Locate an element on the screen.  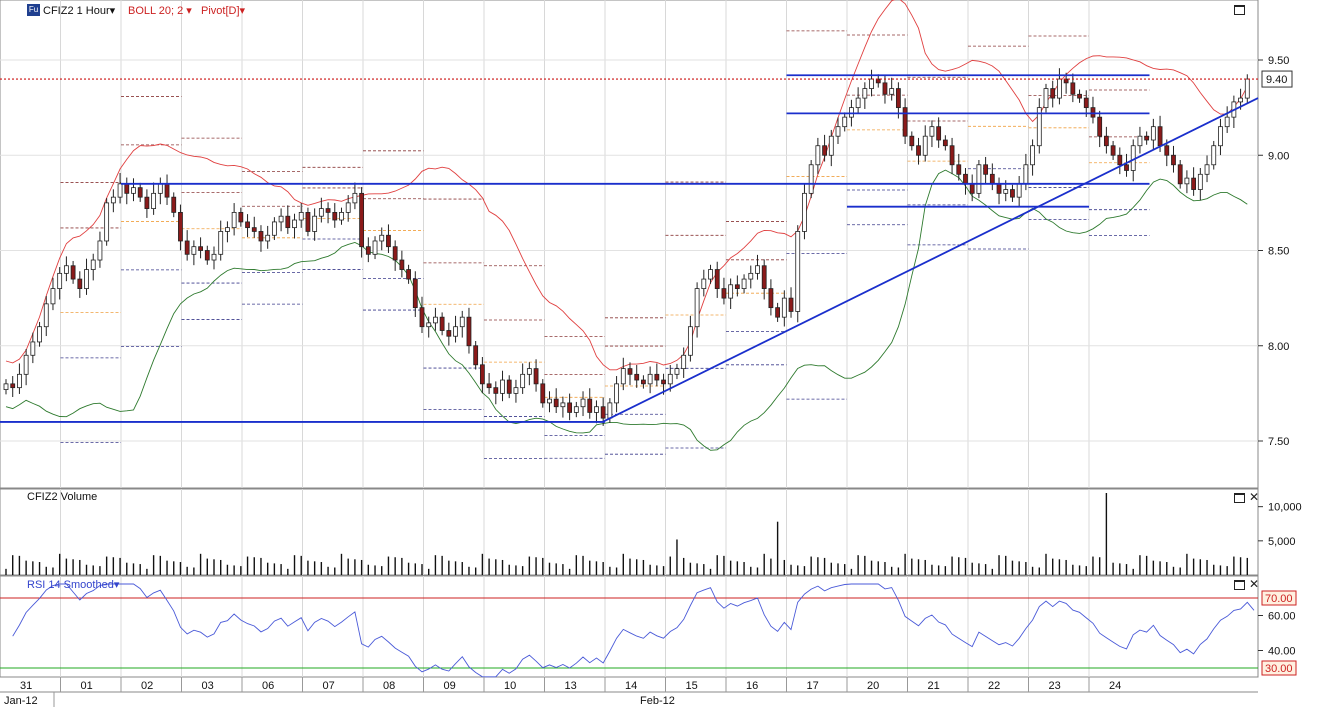
symbol-badge: Fu is located at coordinates (33, 10).